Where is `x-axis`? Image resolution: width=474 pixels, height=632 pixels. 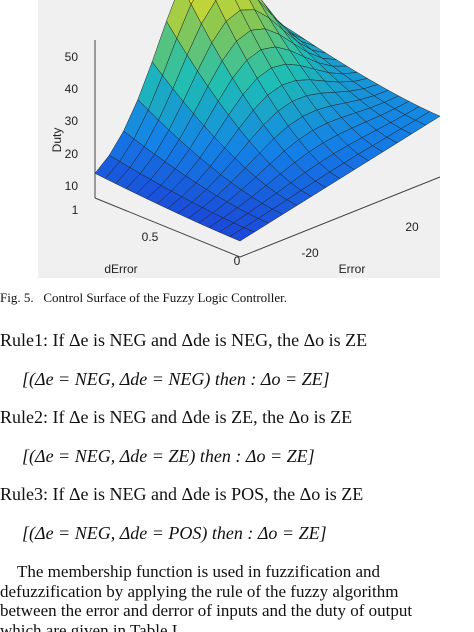 x-axis is located at coordinates (340, 217).